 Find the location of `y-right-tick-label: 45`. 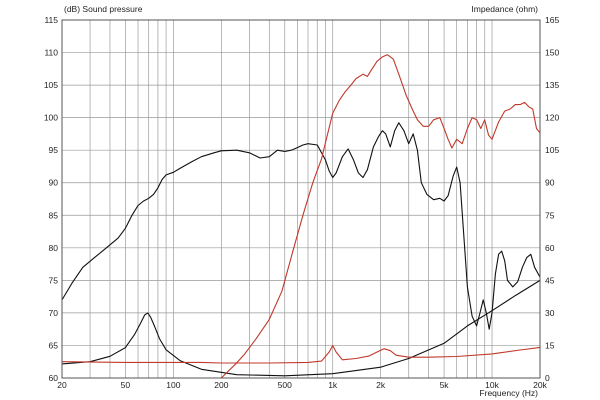

y-right-tick-label: 45 is located at coordinates (550, 280).